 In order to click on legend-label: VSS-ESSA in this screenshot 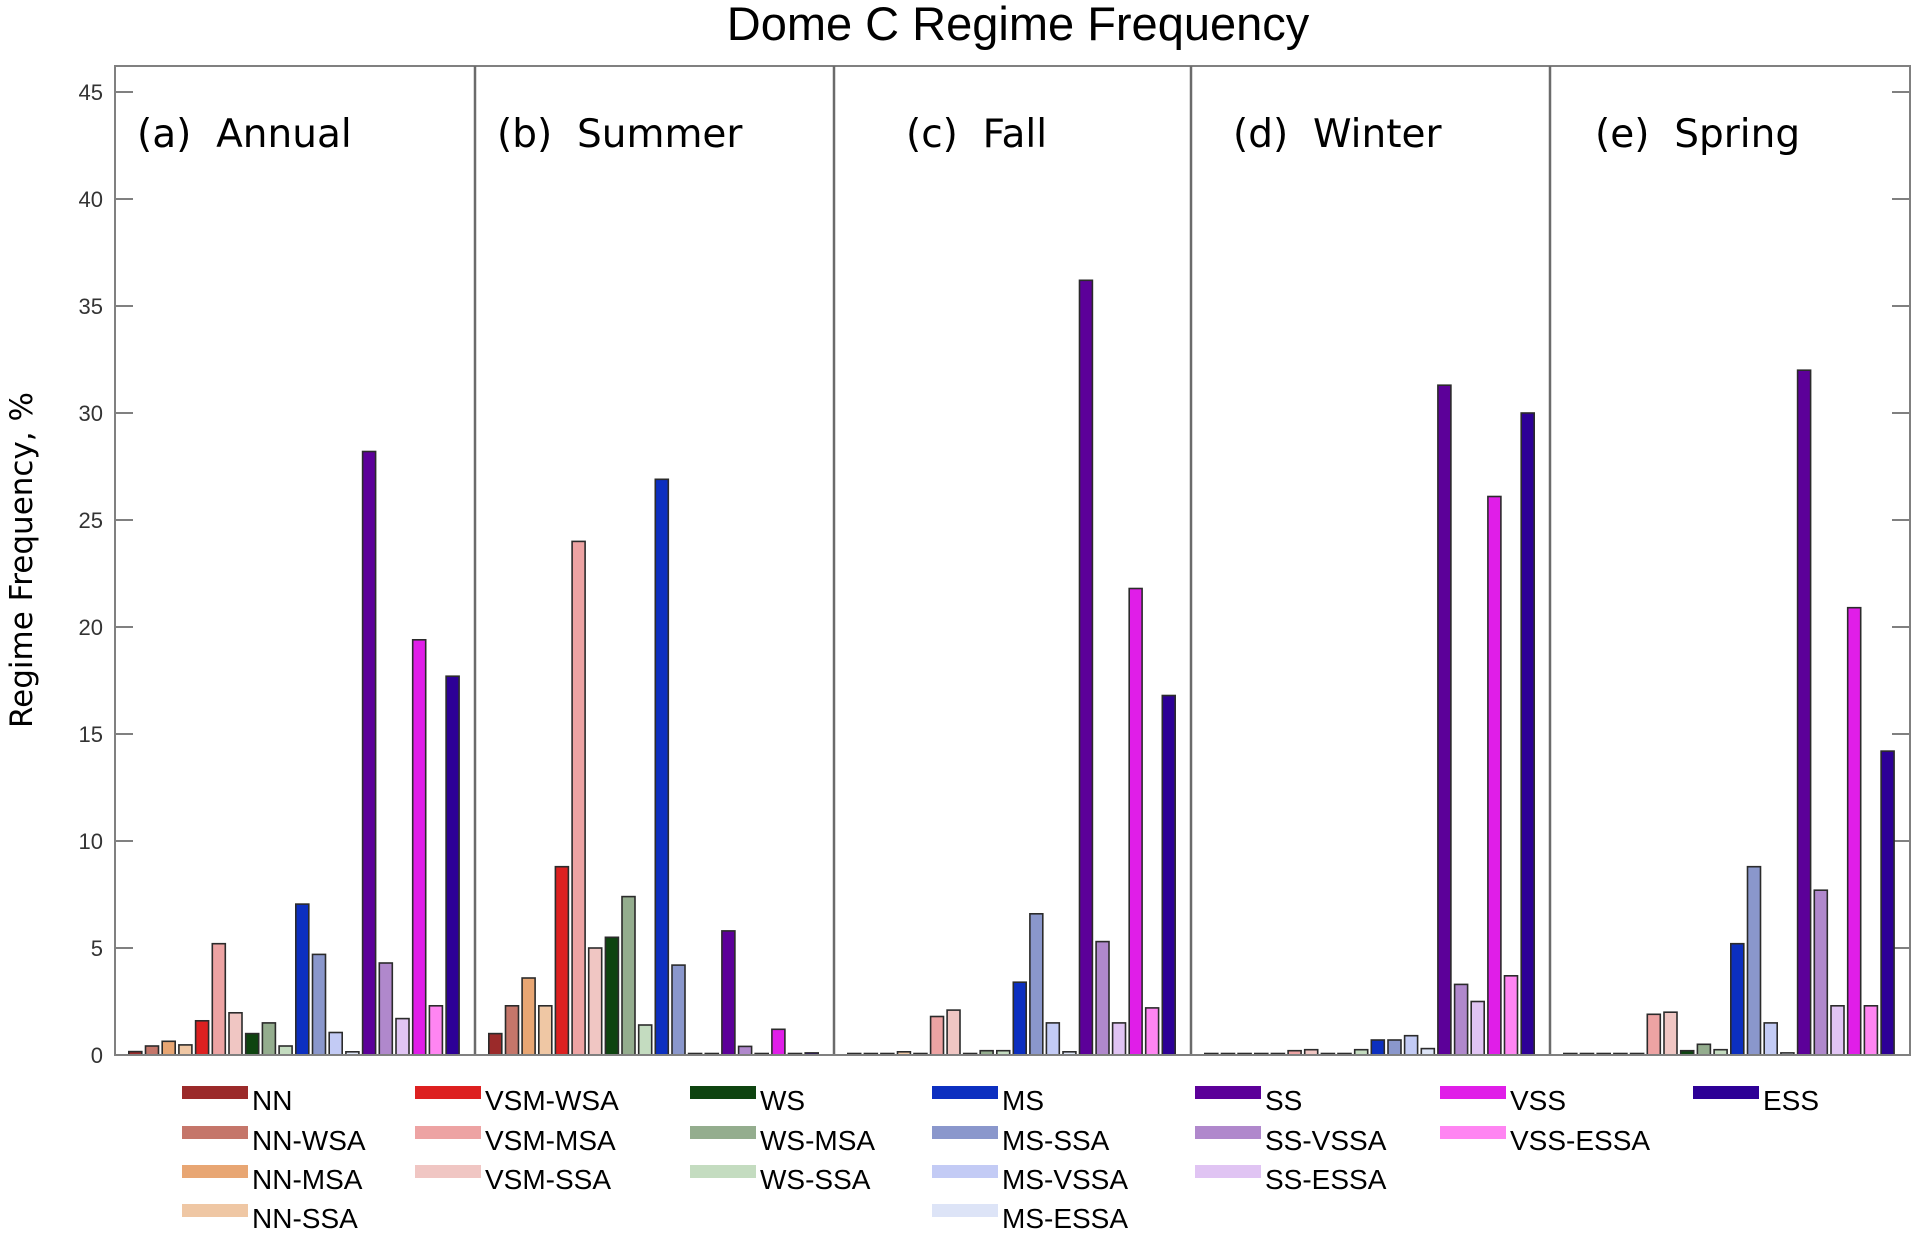, I will do `click(1580, 1140)`.